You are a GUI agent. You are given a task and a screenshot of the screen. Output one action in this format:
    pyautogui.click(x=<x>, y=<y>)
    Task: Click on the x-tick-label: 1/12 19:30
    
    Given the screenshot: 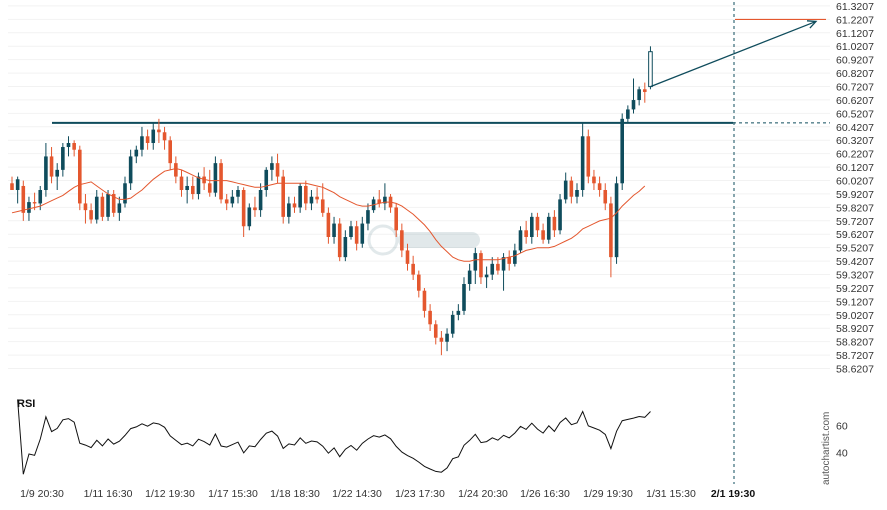 What is the action you would take?
    pyautogui.click(x=170, y=494)
    